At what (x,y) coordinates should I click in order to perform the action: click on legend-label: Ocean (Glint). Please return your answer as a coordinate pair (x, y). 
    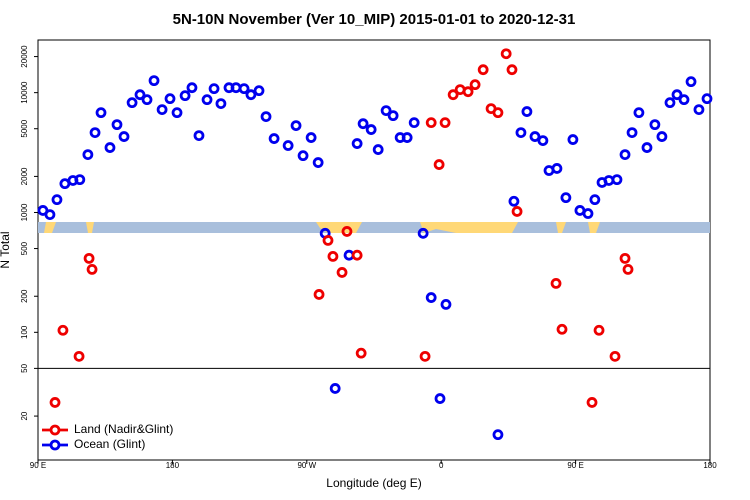
    Looking at the image, I should click on (109, 444).